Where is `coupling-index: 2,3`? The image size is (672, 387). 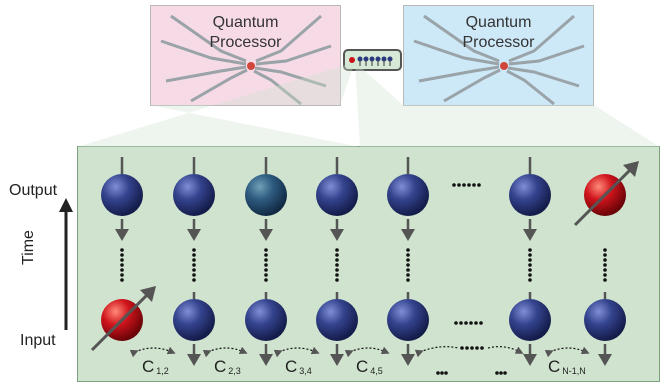
coupling-index: 2,3 is located at coordinates (234, 371).